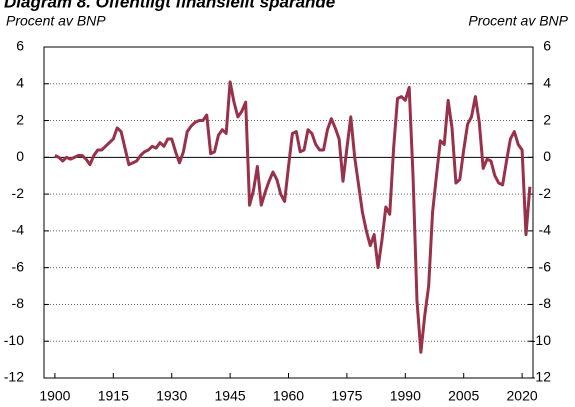 This screenshot has width=575, height=407. I want to click on y-tick-label: -2, so click(18, 193).